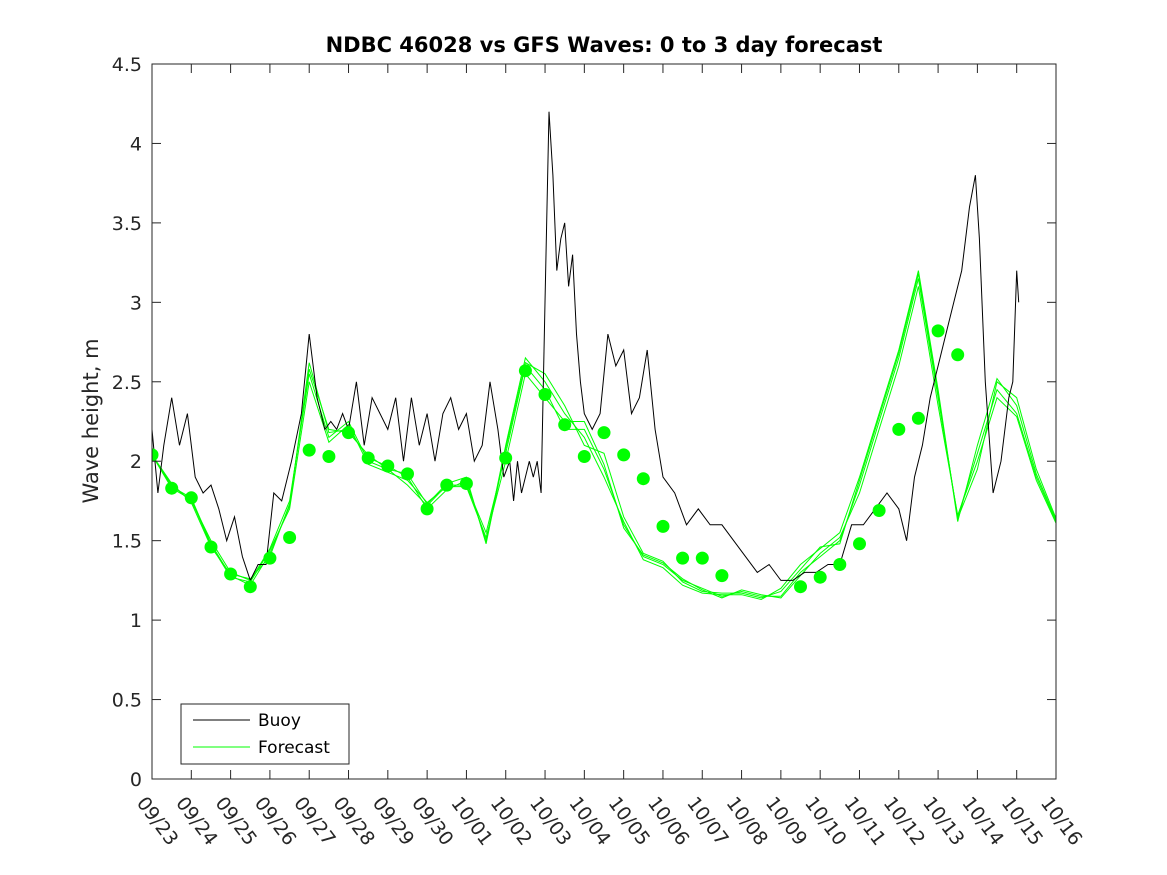  Describe the element at coordinates (157, 821) in the screenshot. I see `x-tick-label: 09/23` at that location.